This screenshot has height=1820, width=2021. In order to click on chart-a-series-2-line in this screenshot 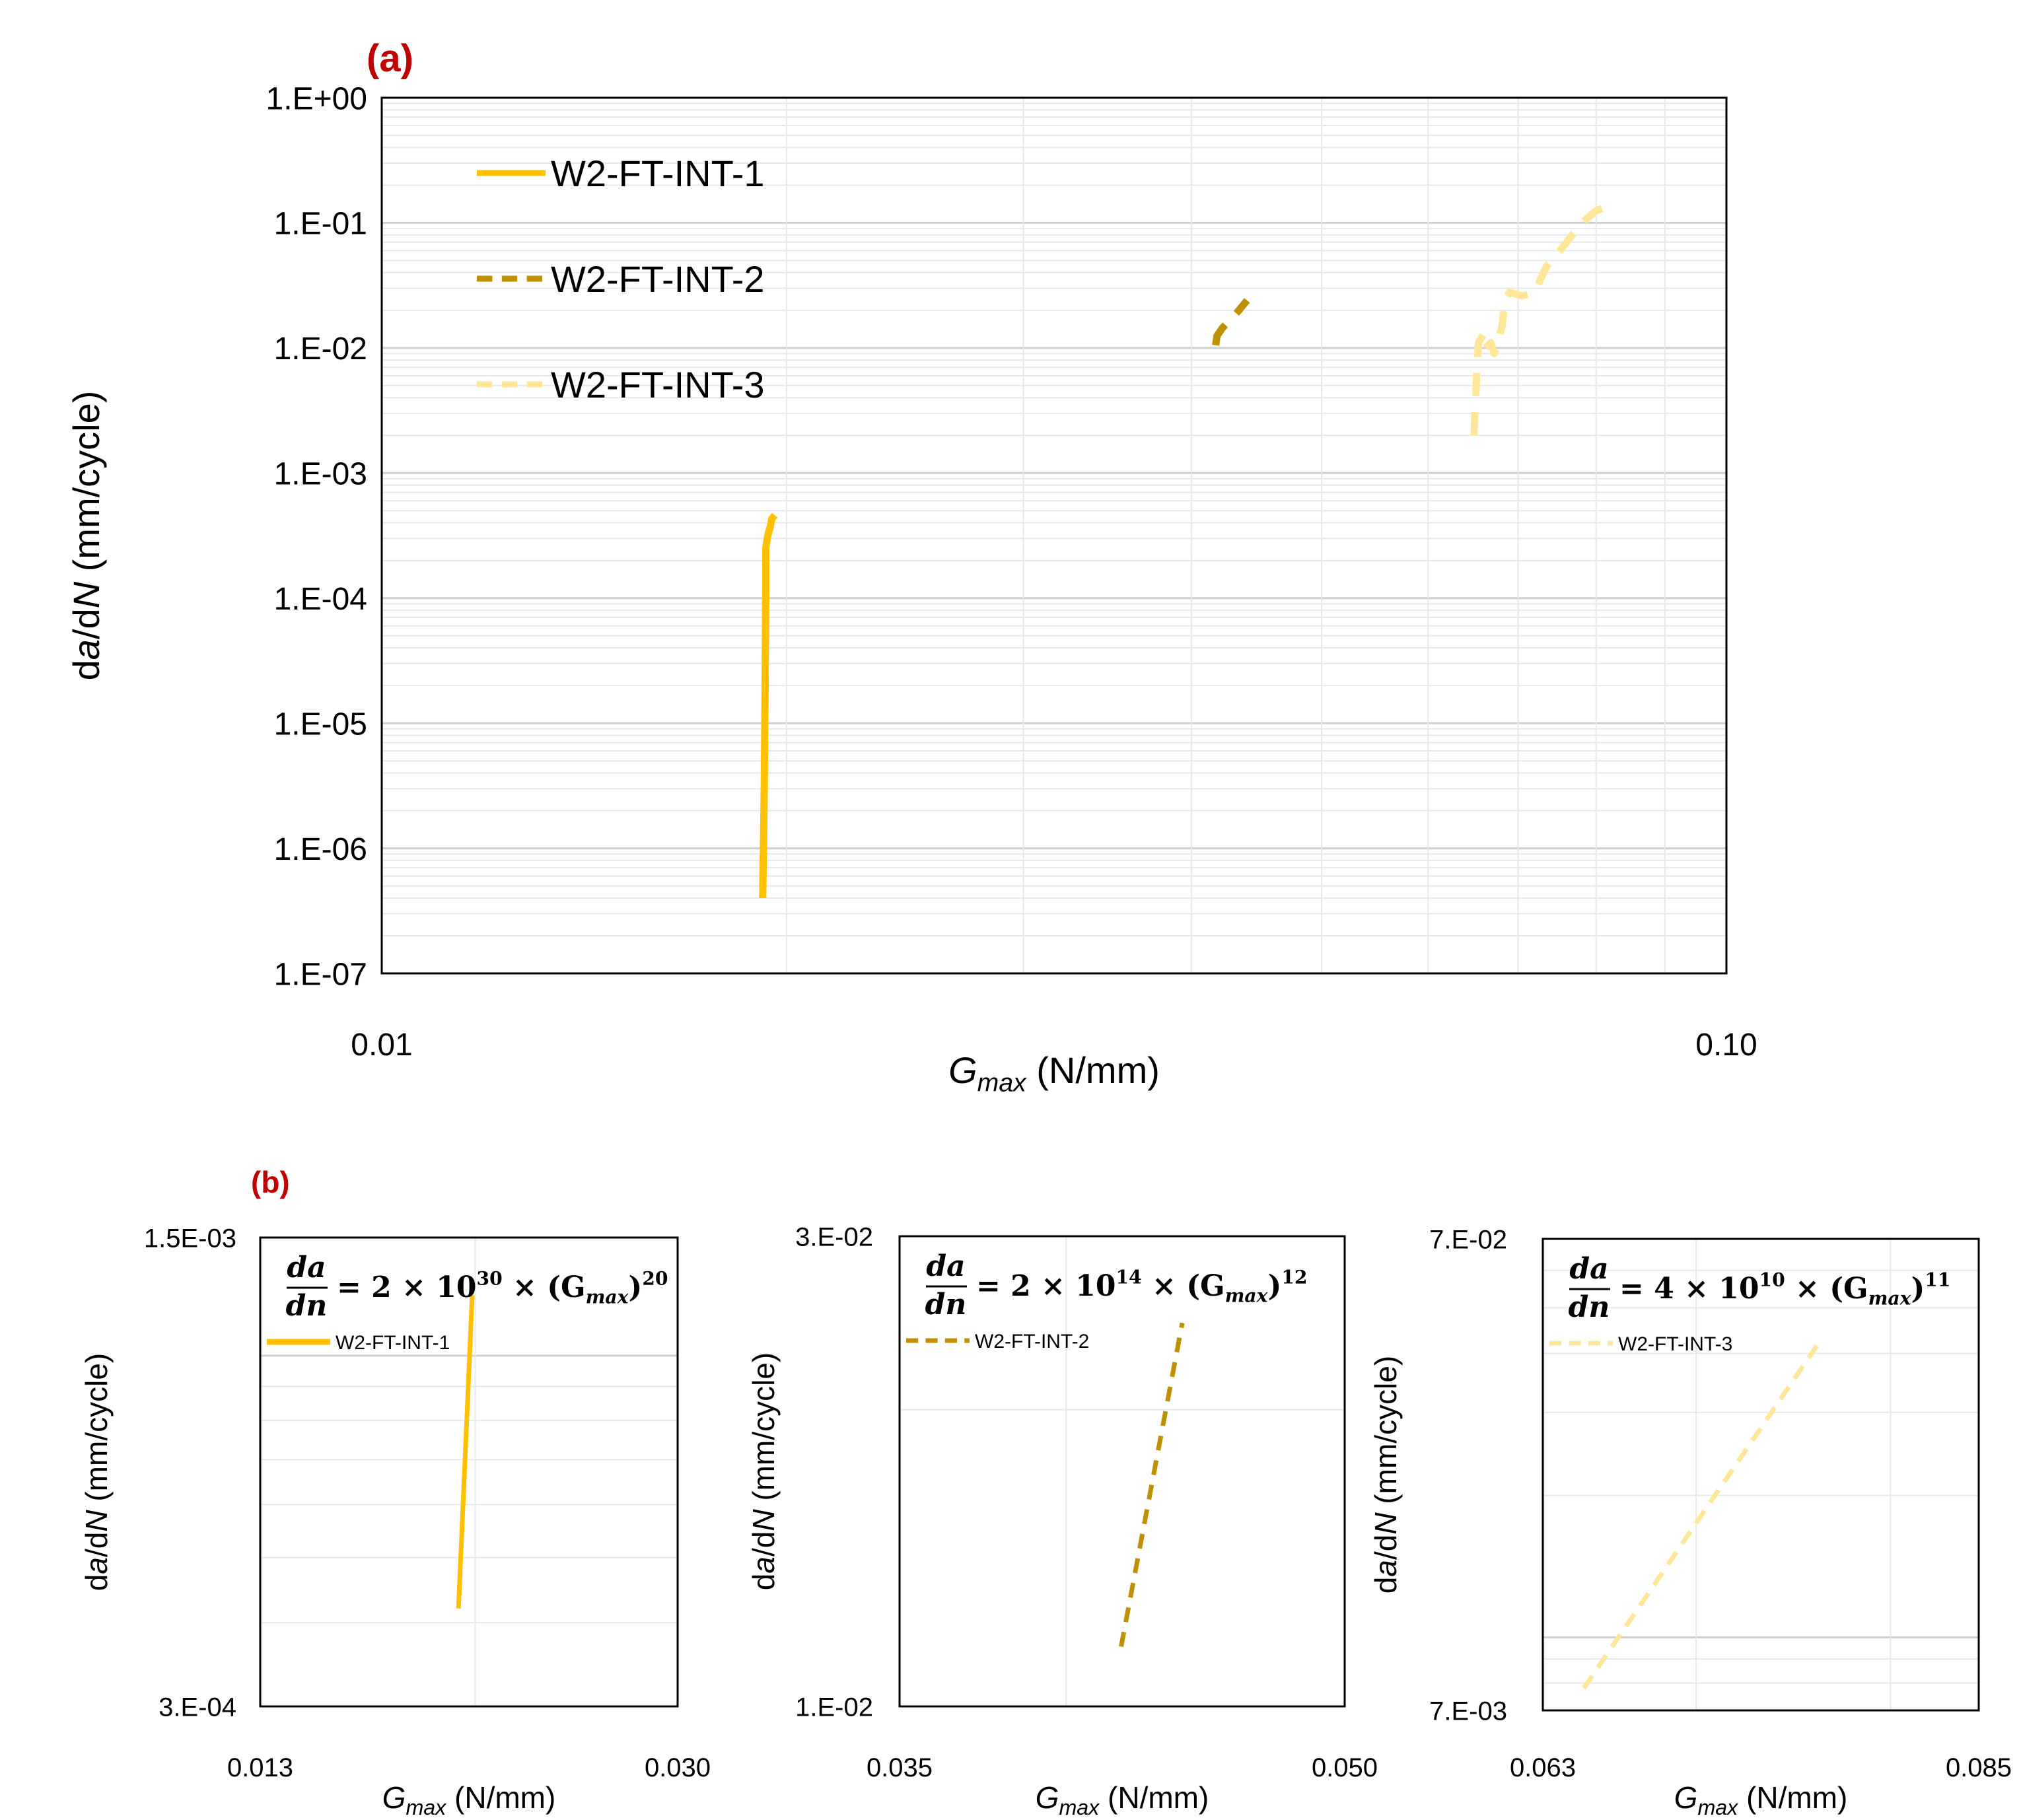, I will do `click(1231, 322)`.